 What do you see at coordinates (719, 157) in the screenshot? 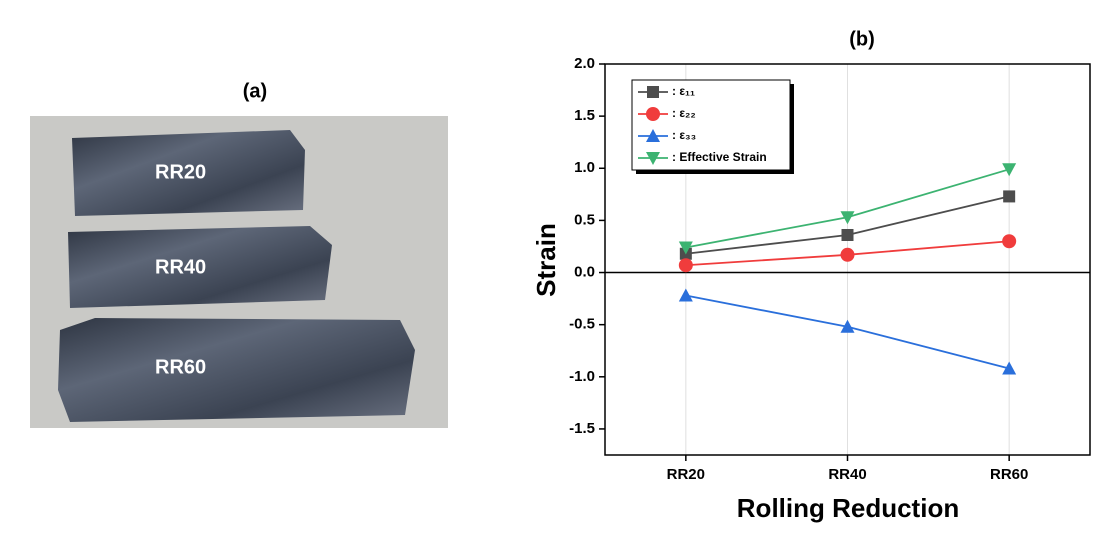
I see `legend-label: : Effective Strain` at bounding box center [719, 157].